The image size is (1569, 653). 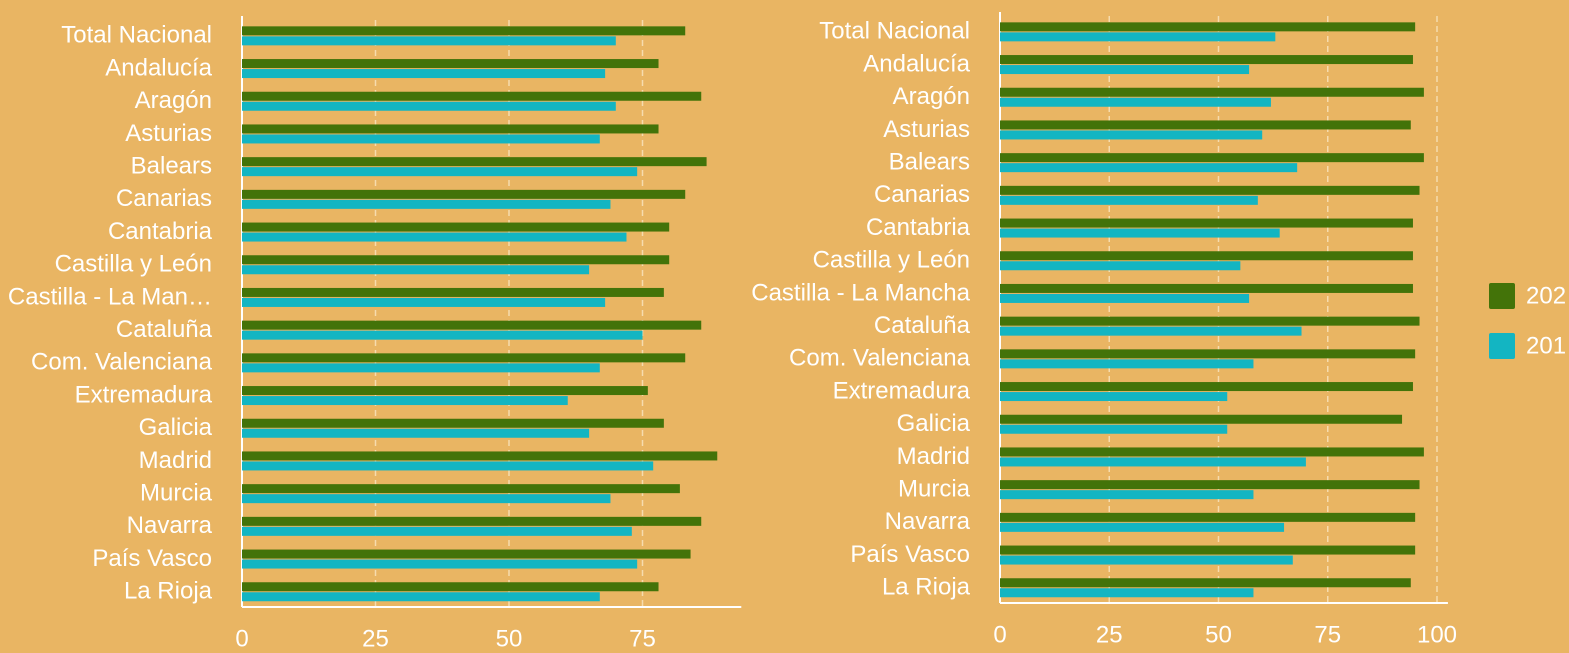 What do you see at coordinates (1437, 634) in the screenshot?
I see `x-tick-label: 100` at bounding box center [1437, 634].